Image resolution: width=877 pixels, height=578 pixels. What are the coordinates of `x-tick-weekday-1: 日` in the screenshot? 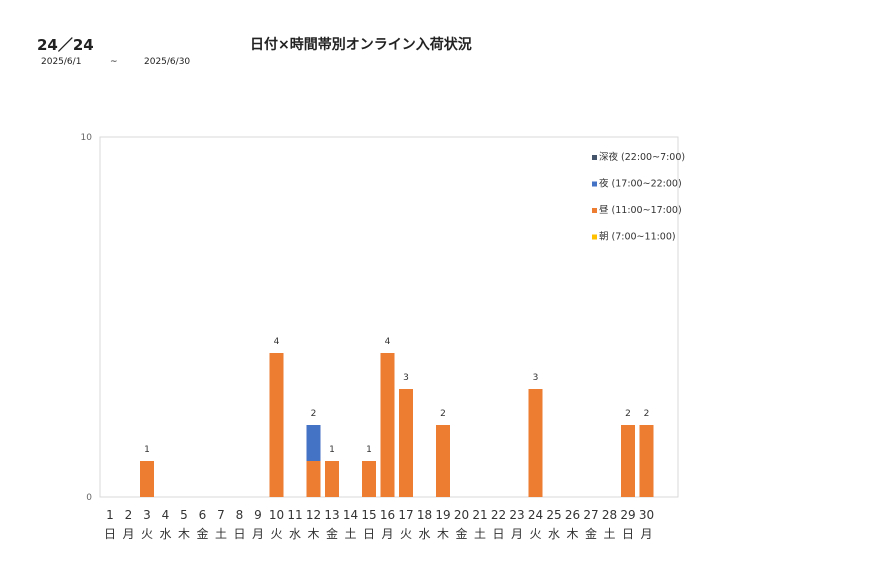 It's located at (110, 534).